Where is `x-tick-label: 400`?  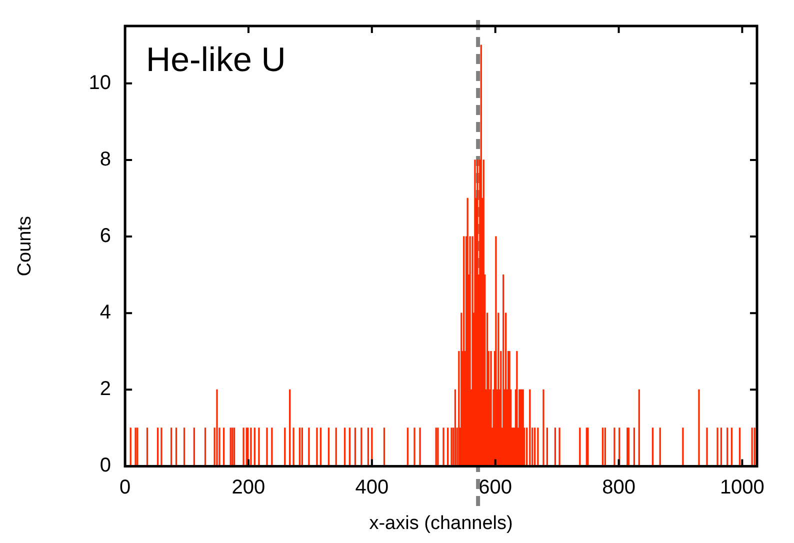
x-tick-label: 400 is located at coordinates (372, 487).